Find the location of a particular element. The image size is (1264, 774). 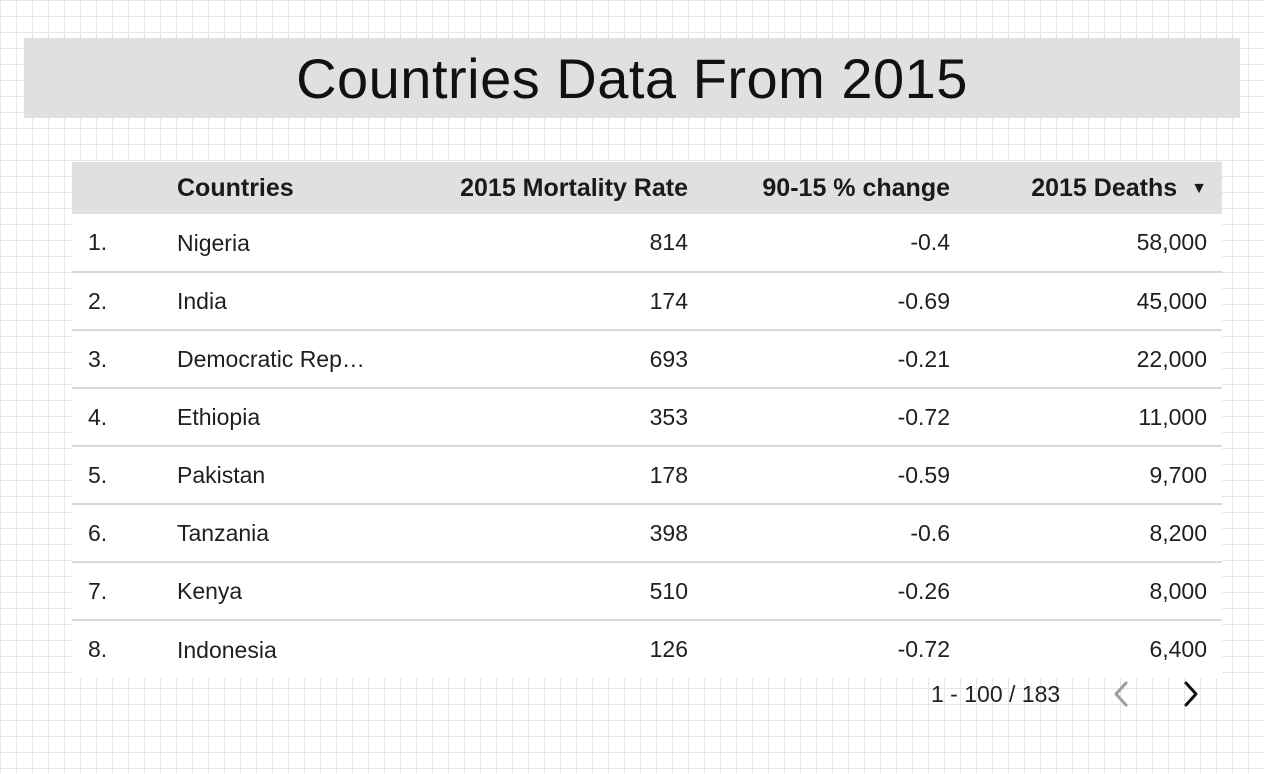

row-country-label: Tanzania is located at coordinates (223, 533).